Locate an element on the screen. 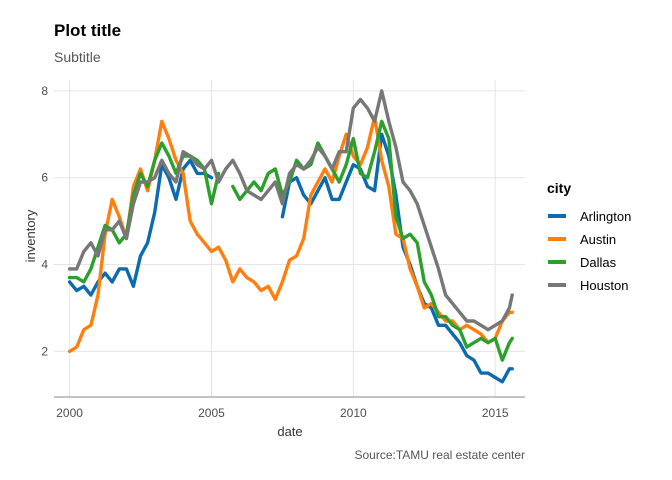 This screenshot has height=480, width=672. x-tick-label: 2010 is located at coordinates (353, 413).